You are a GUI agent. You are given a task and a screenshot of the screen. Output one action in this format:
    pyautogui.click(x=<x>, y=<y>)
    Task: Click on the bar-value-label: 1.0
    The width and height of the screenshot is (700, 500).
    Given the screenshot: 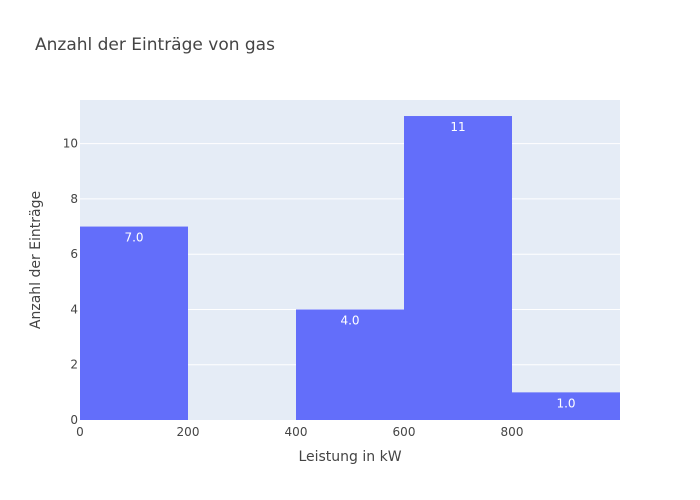 What is the action you would take?
    pyautogui.click(x=565, y=403)
    